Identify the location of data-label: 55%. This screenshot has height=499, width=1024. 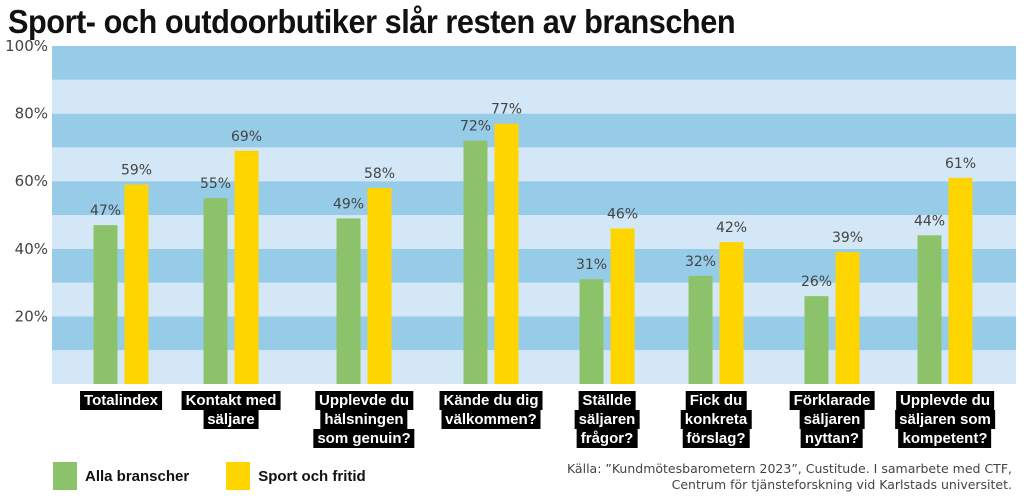
(215, 184).